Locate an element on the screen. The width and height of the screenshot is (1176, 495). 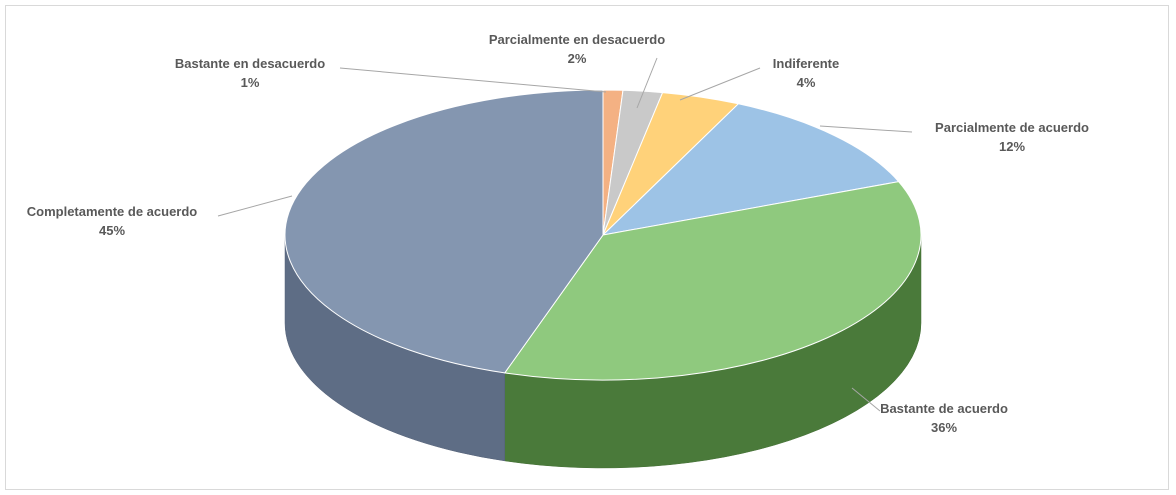
leader-line-completamente-de-acuerdo is located at coordinates (255, 206).